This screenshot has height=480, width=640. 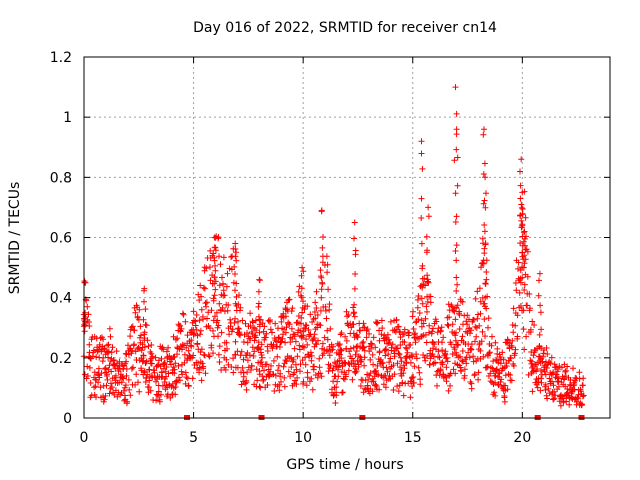 I want to click on y-tick-label: 1, so click(x=67, y=118).